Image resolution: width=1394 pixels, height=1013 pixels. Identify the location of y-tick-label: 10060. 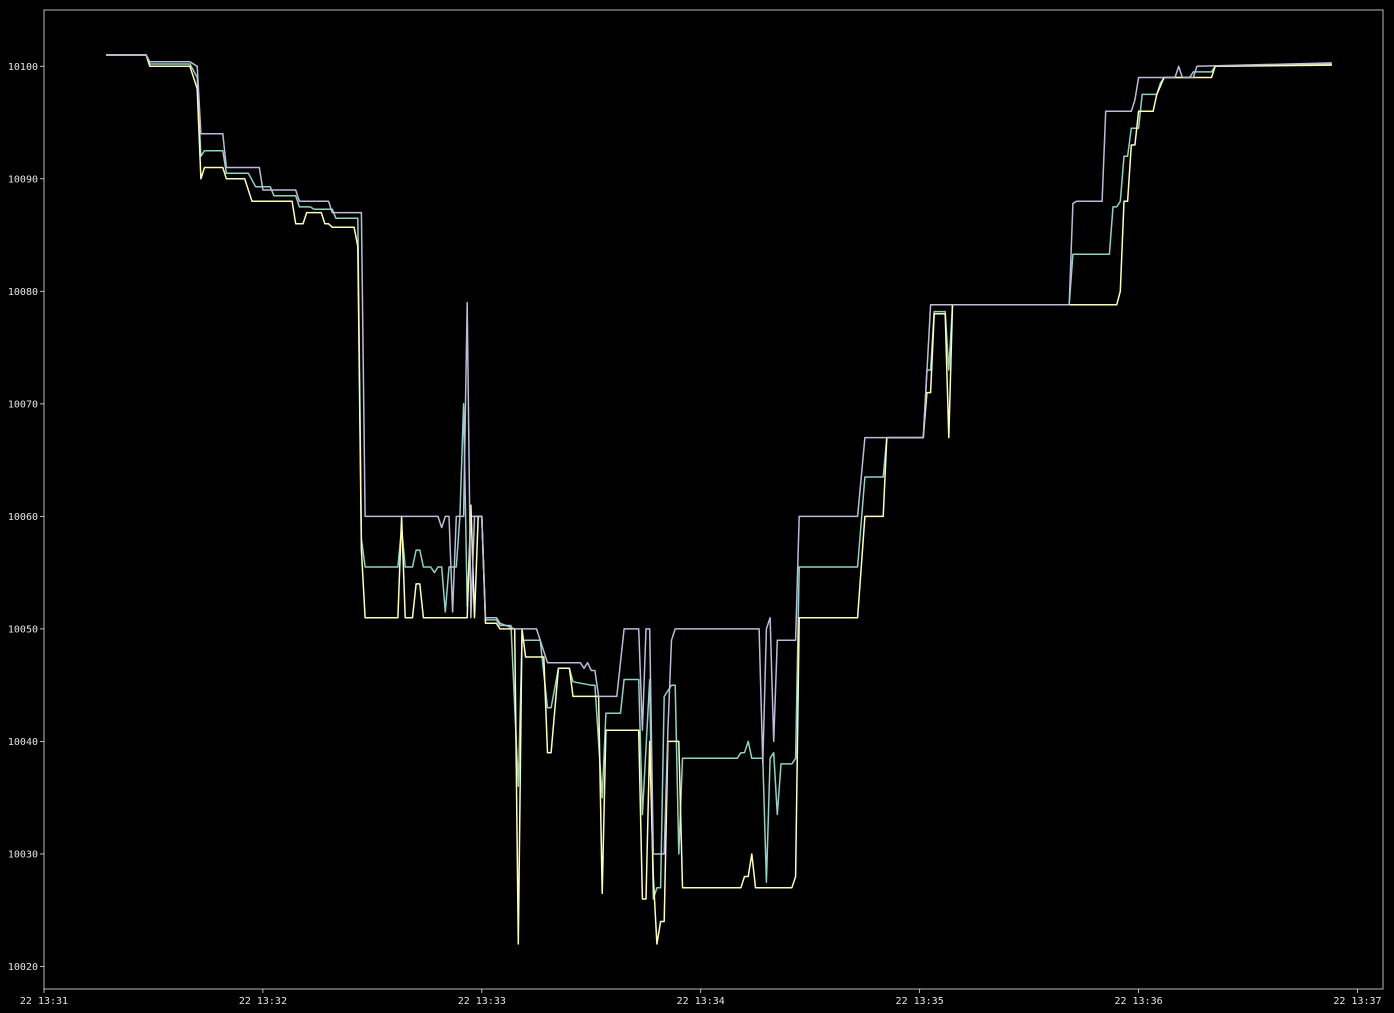
(23, 517).